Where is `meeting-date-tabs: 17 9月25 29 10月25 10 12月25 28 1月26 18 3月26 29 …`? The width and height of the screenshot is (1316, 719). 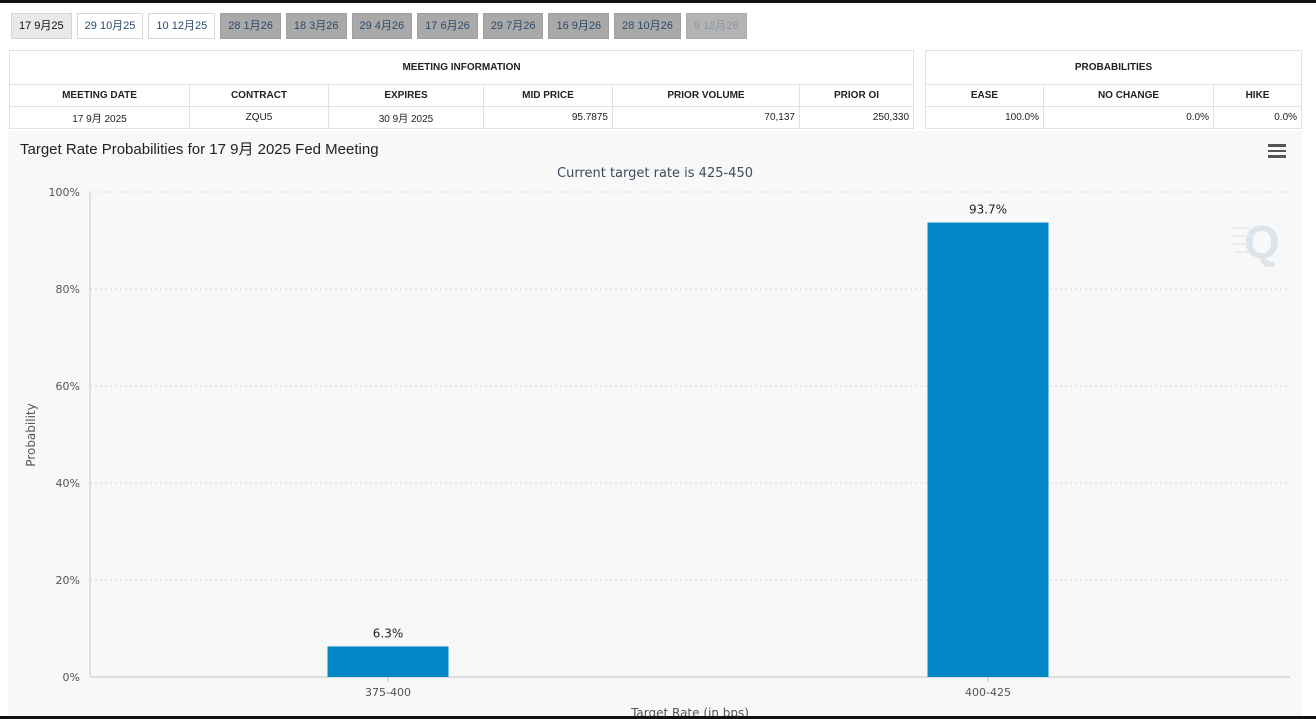
meeting-date-tabs: 17 9月25 29 10月25 10 12月25 28 1月26 18 3月26 29 … is located at coordinates (379, 26).